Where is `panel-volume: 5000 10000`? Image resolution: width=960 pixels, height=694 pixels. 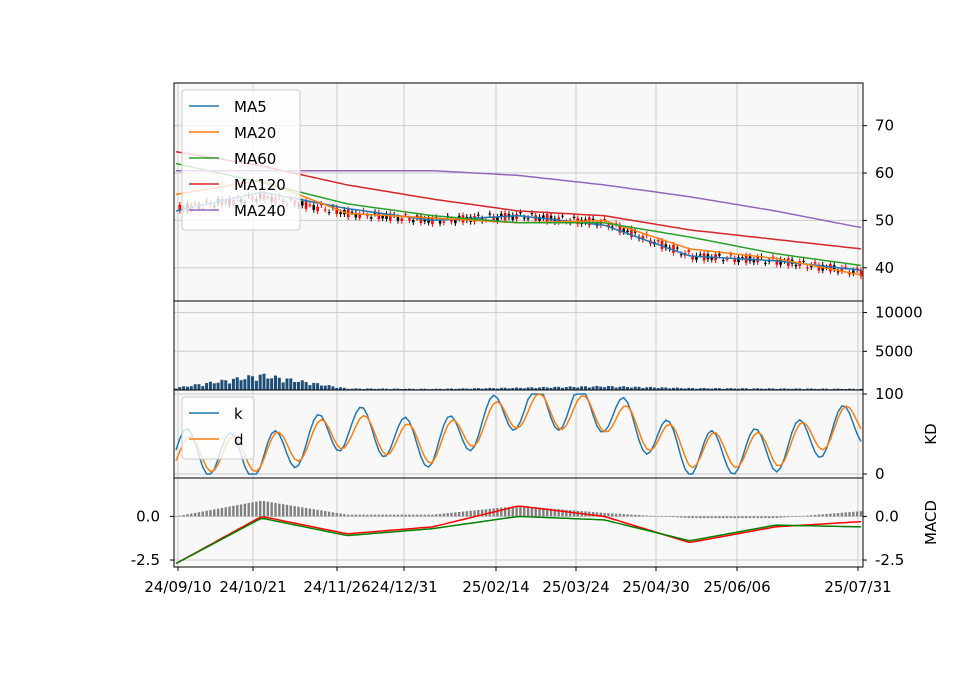
panel-volume: 5000 10000 is located at coordinates (548, 345).